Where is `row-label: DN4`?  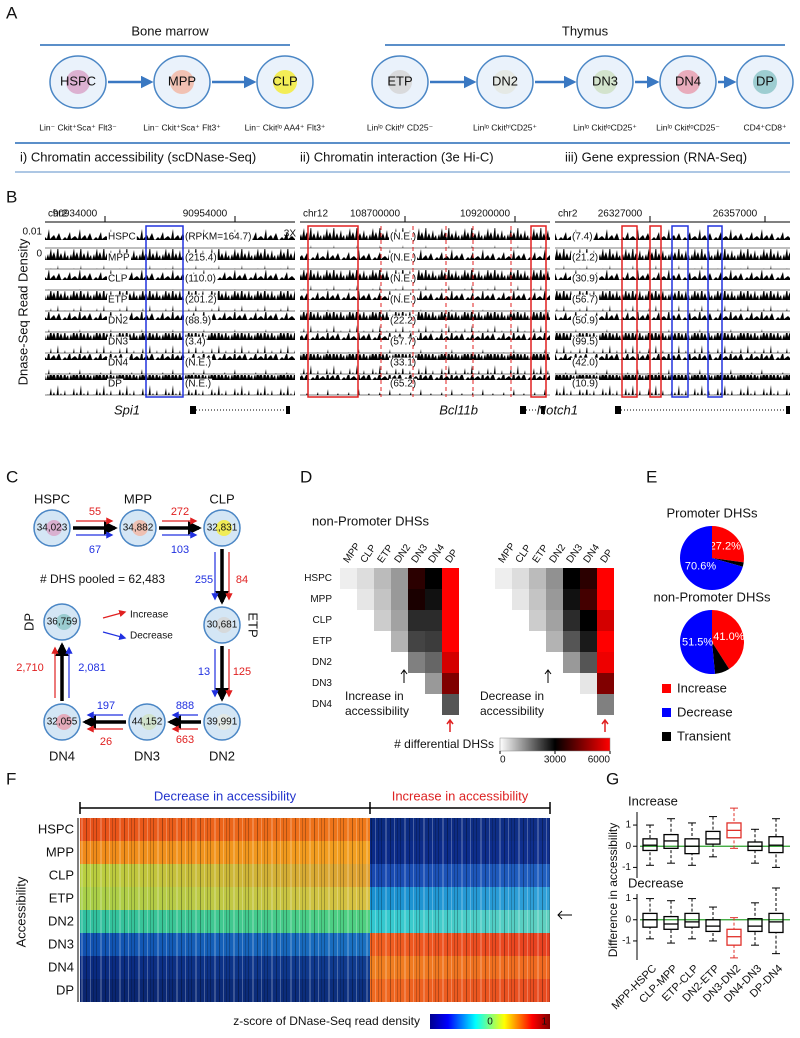
row-label: DN4 is located at coordinates (322, 704).